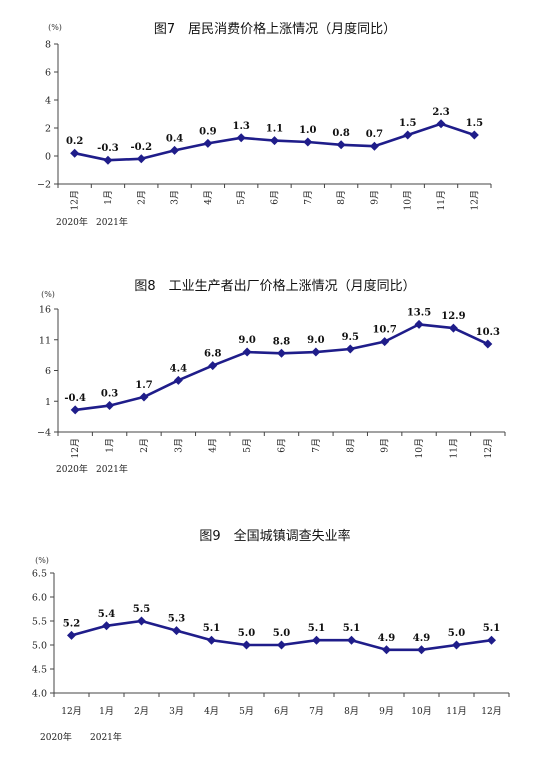 The height and width of the screenshot is (759, 550). What do you see at coordinates (176, 619) in the screenshot?
I see `data-label: 5.3` at bounding box center [176, 619].